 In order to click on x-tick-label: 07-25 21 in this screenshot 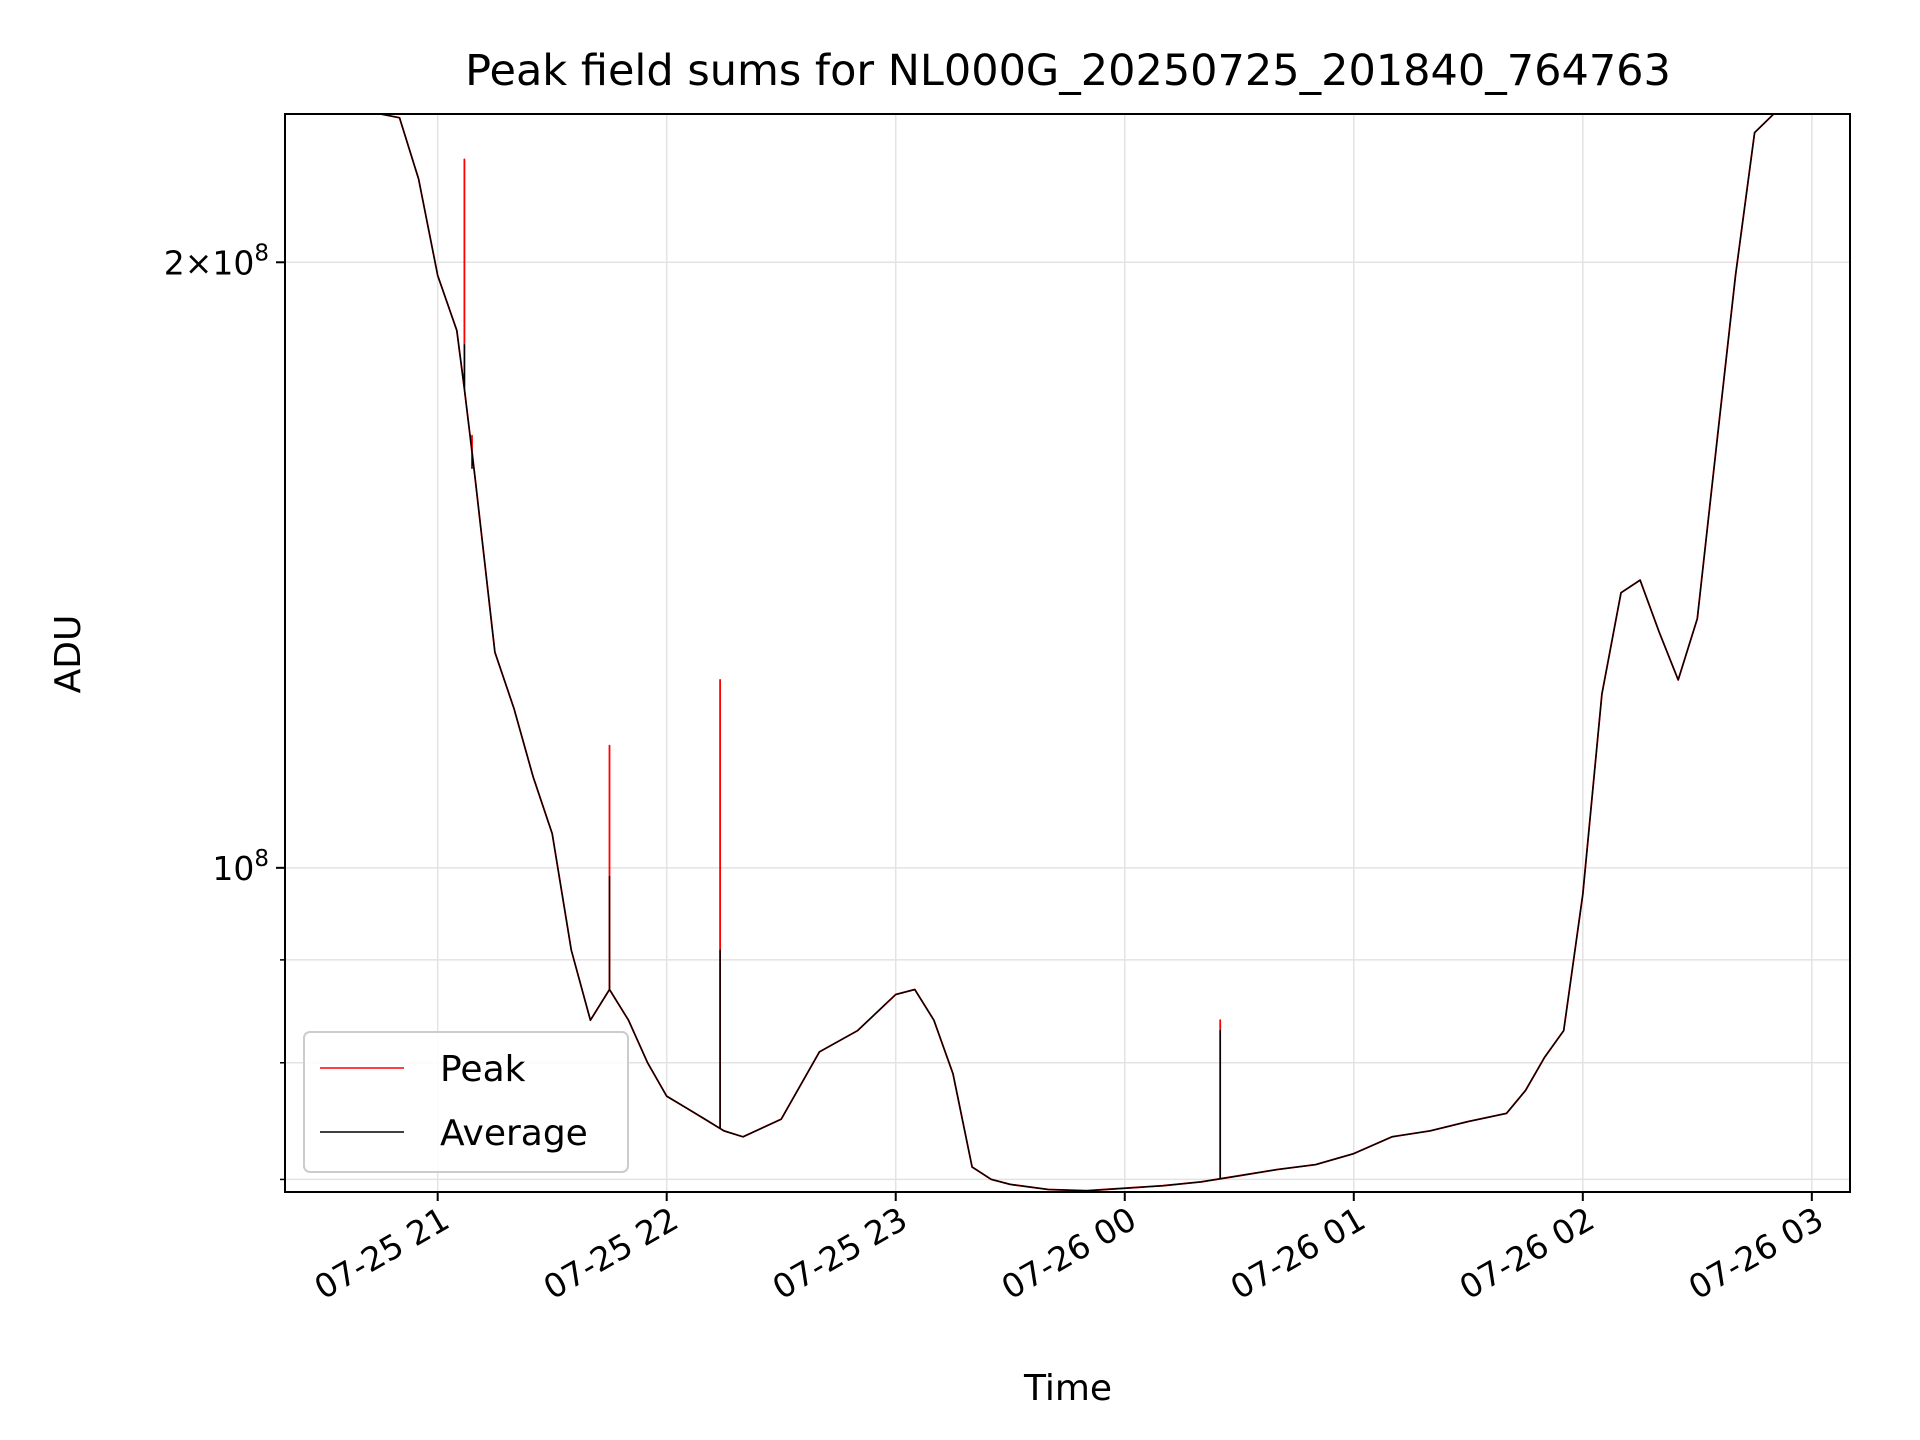, I will do `click(382, 1253)`.